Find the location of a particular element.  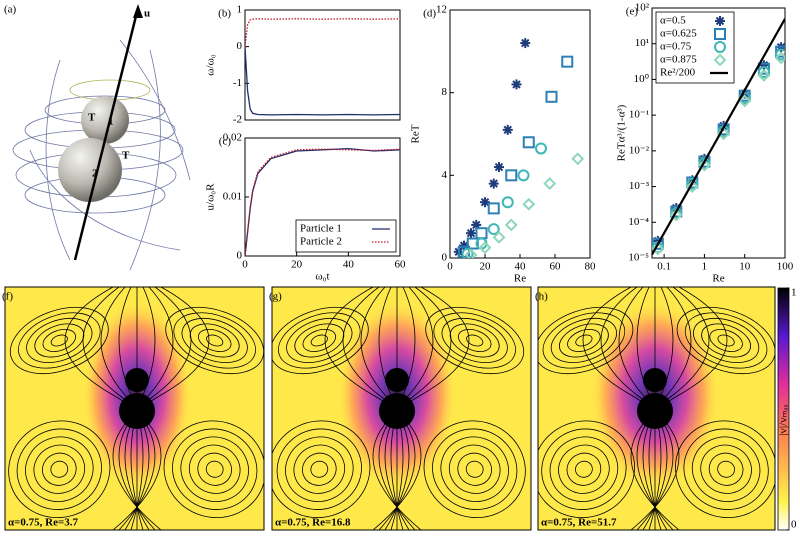

x-axis-label: Re is located at coordinates (520, 279).